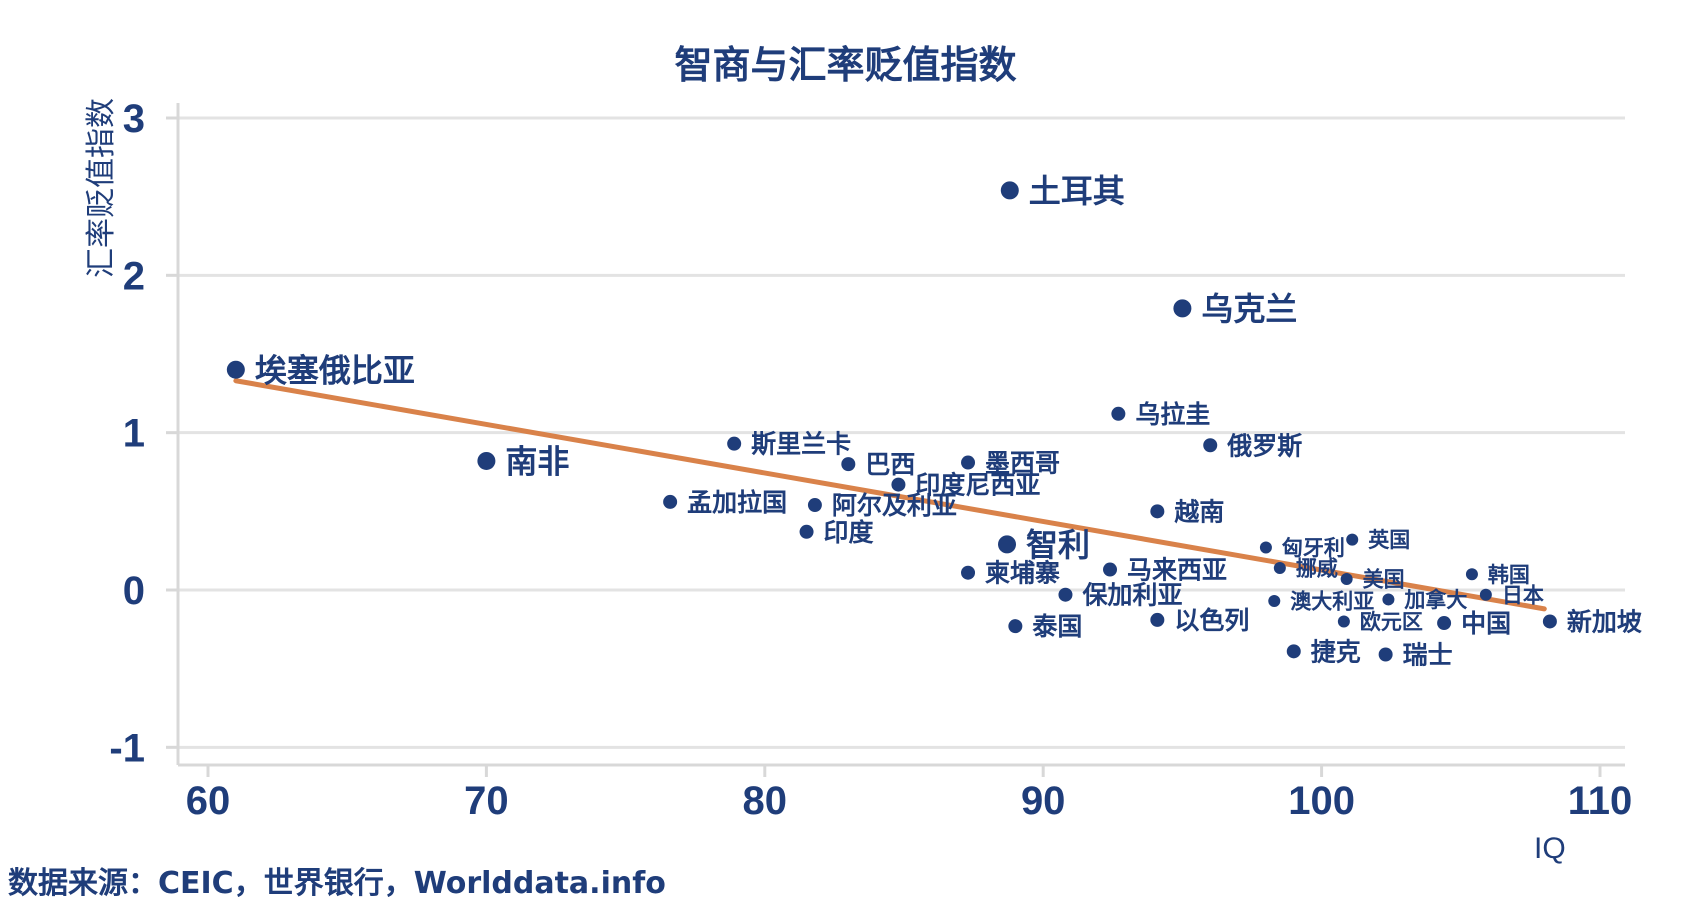  I want to click on x-tick-label: 70, so click(486, 801).